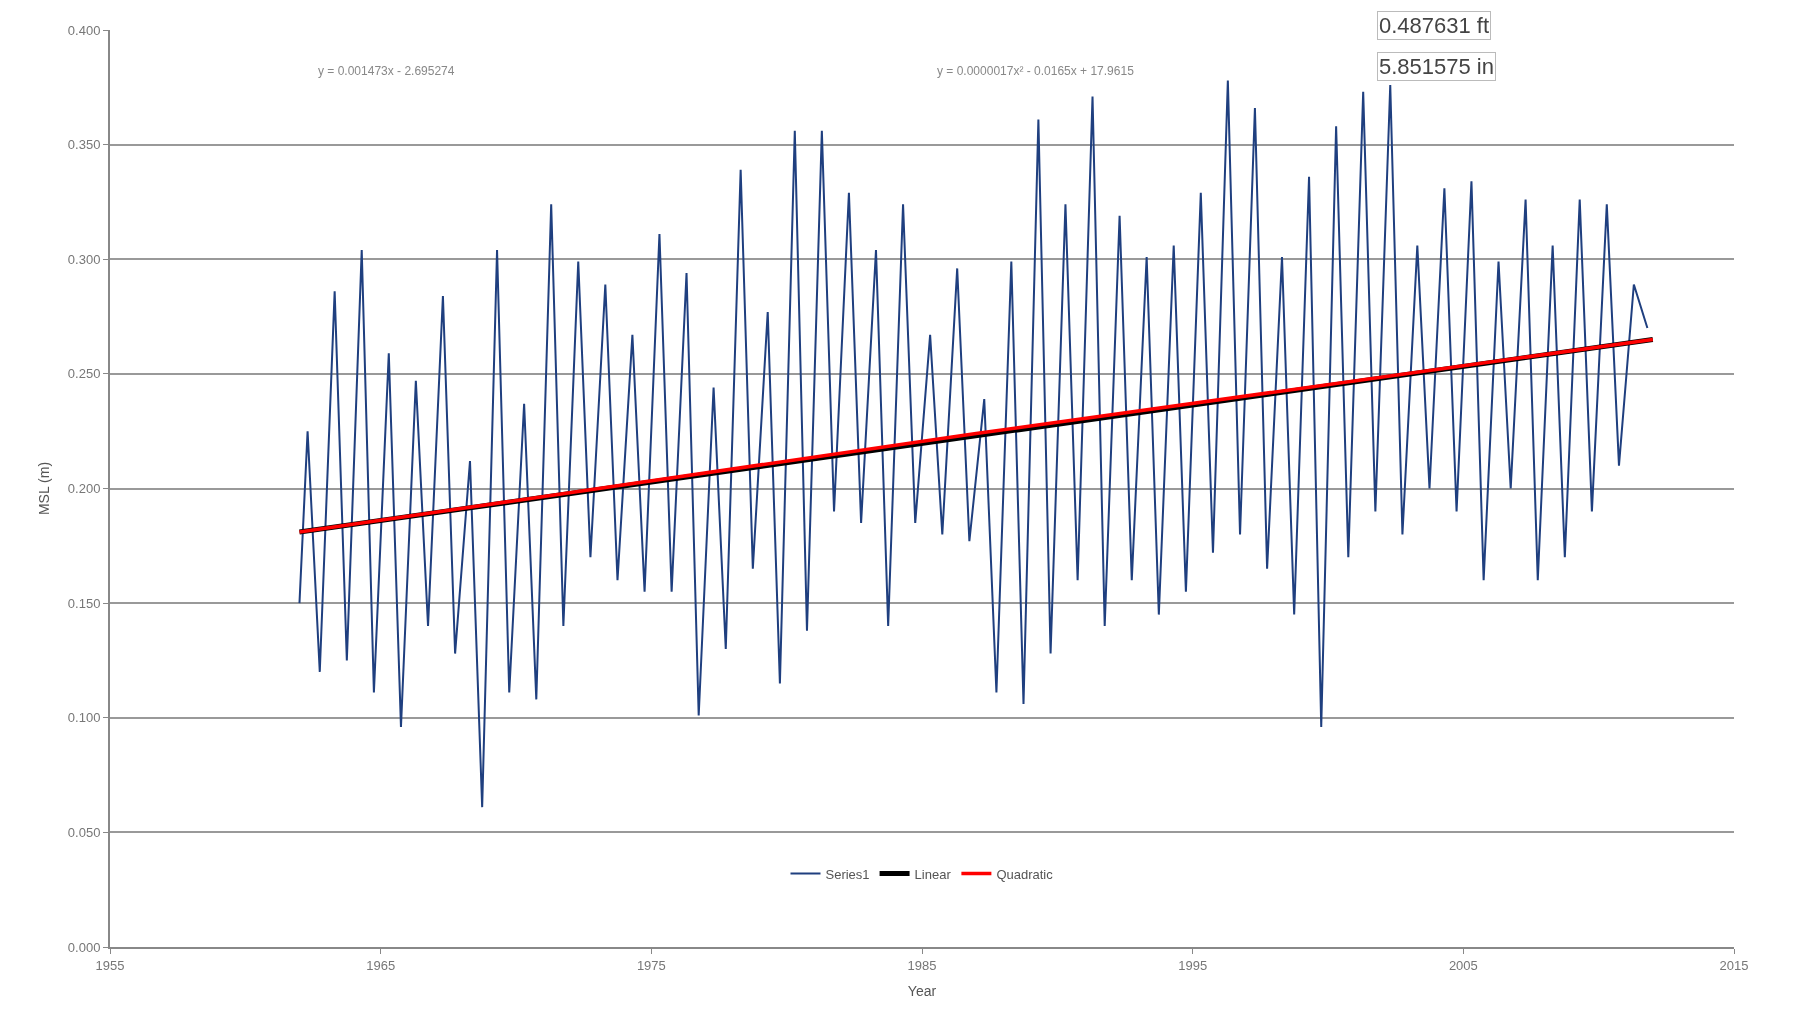 This screenshot has width=1794, height=1027. What do you see at coordinates (84, 947) in the screenshot?
I see `y-tick-label: 0.000` at bounding box center [84, 947].